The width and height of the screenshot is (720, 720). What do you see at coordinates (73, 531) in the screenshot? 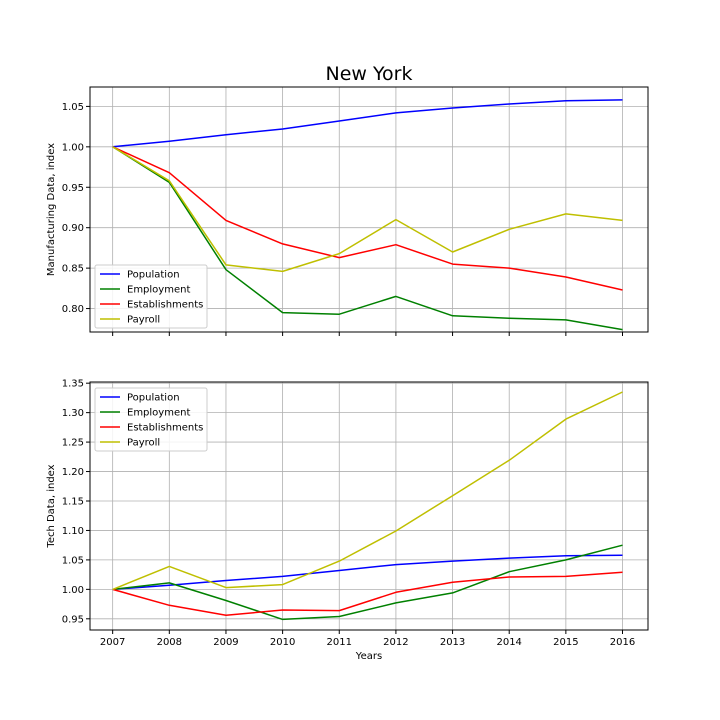
I see `y-tick-label: 1.10` at bounding box center [73, 531].